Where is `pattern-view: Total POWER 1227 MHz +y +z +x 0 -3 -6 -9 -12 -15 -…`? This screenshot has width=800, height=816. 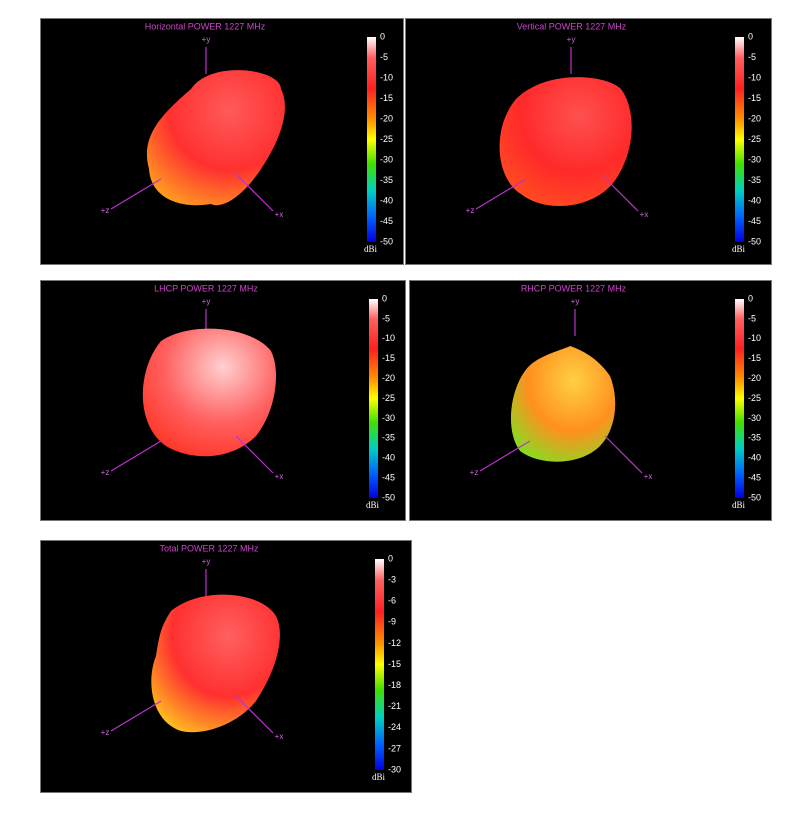 pattern-view: Total POWER 1227 MHz +y +z +x 0 -3 -6 -9 -12 -15 -… is located at coordinates (251, 662).